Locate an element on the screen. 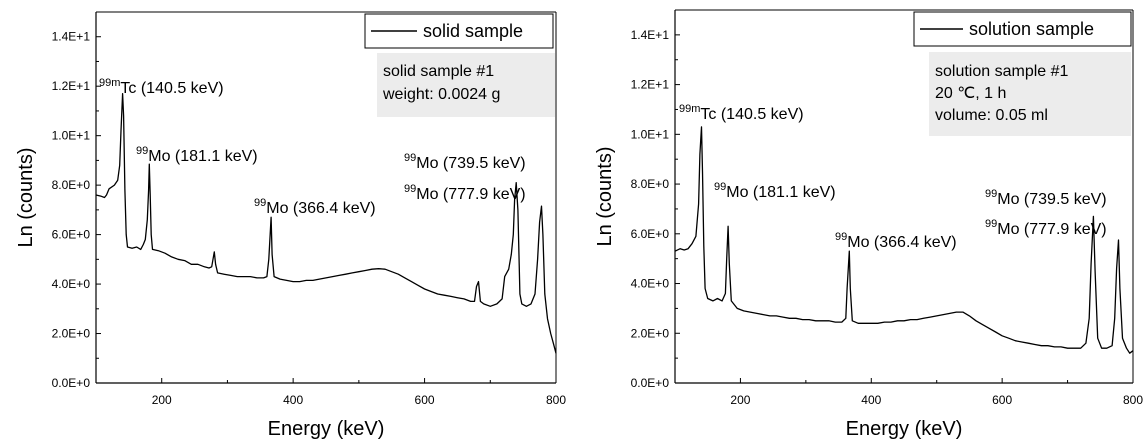 Image resolution: width=1148 pixels, height=439 pixels. sample-info-line: solid sample #1 is located at coordinates (438, 71).